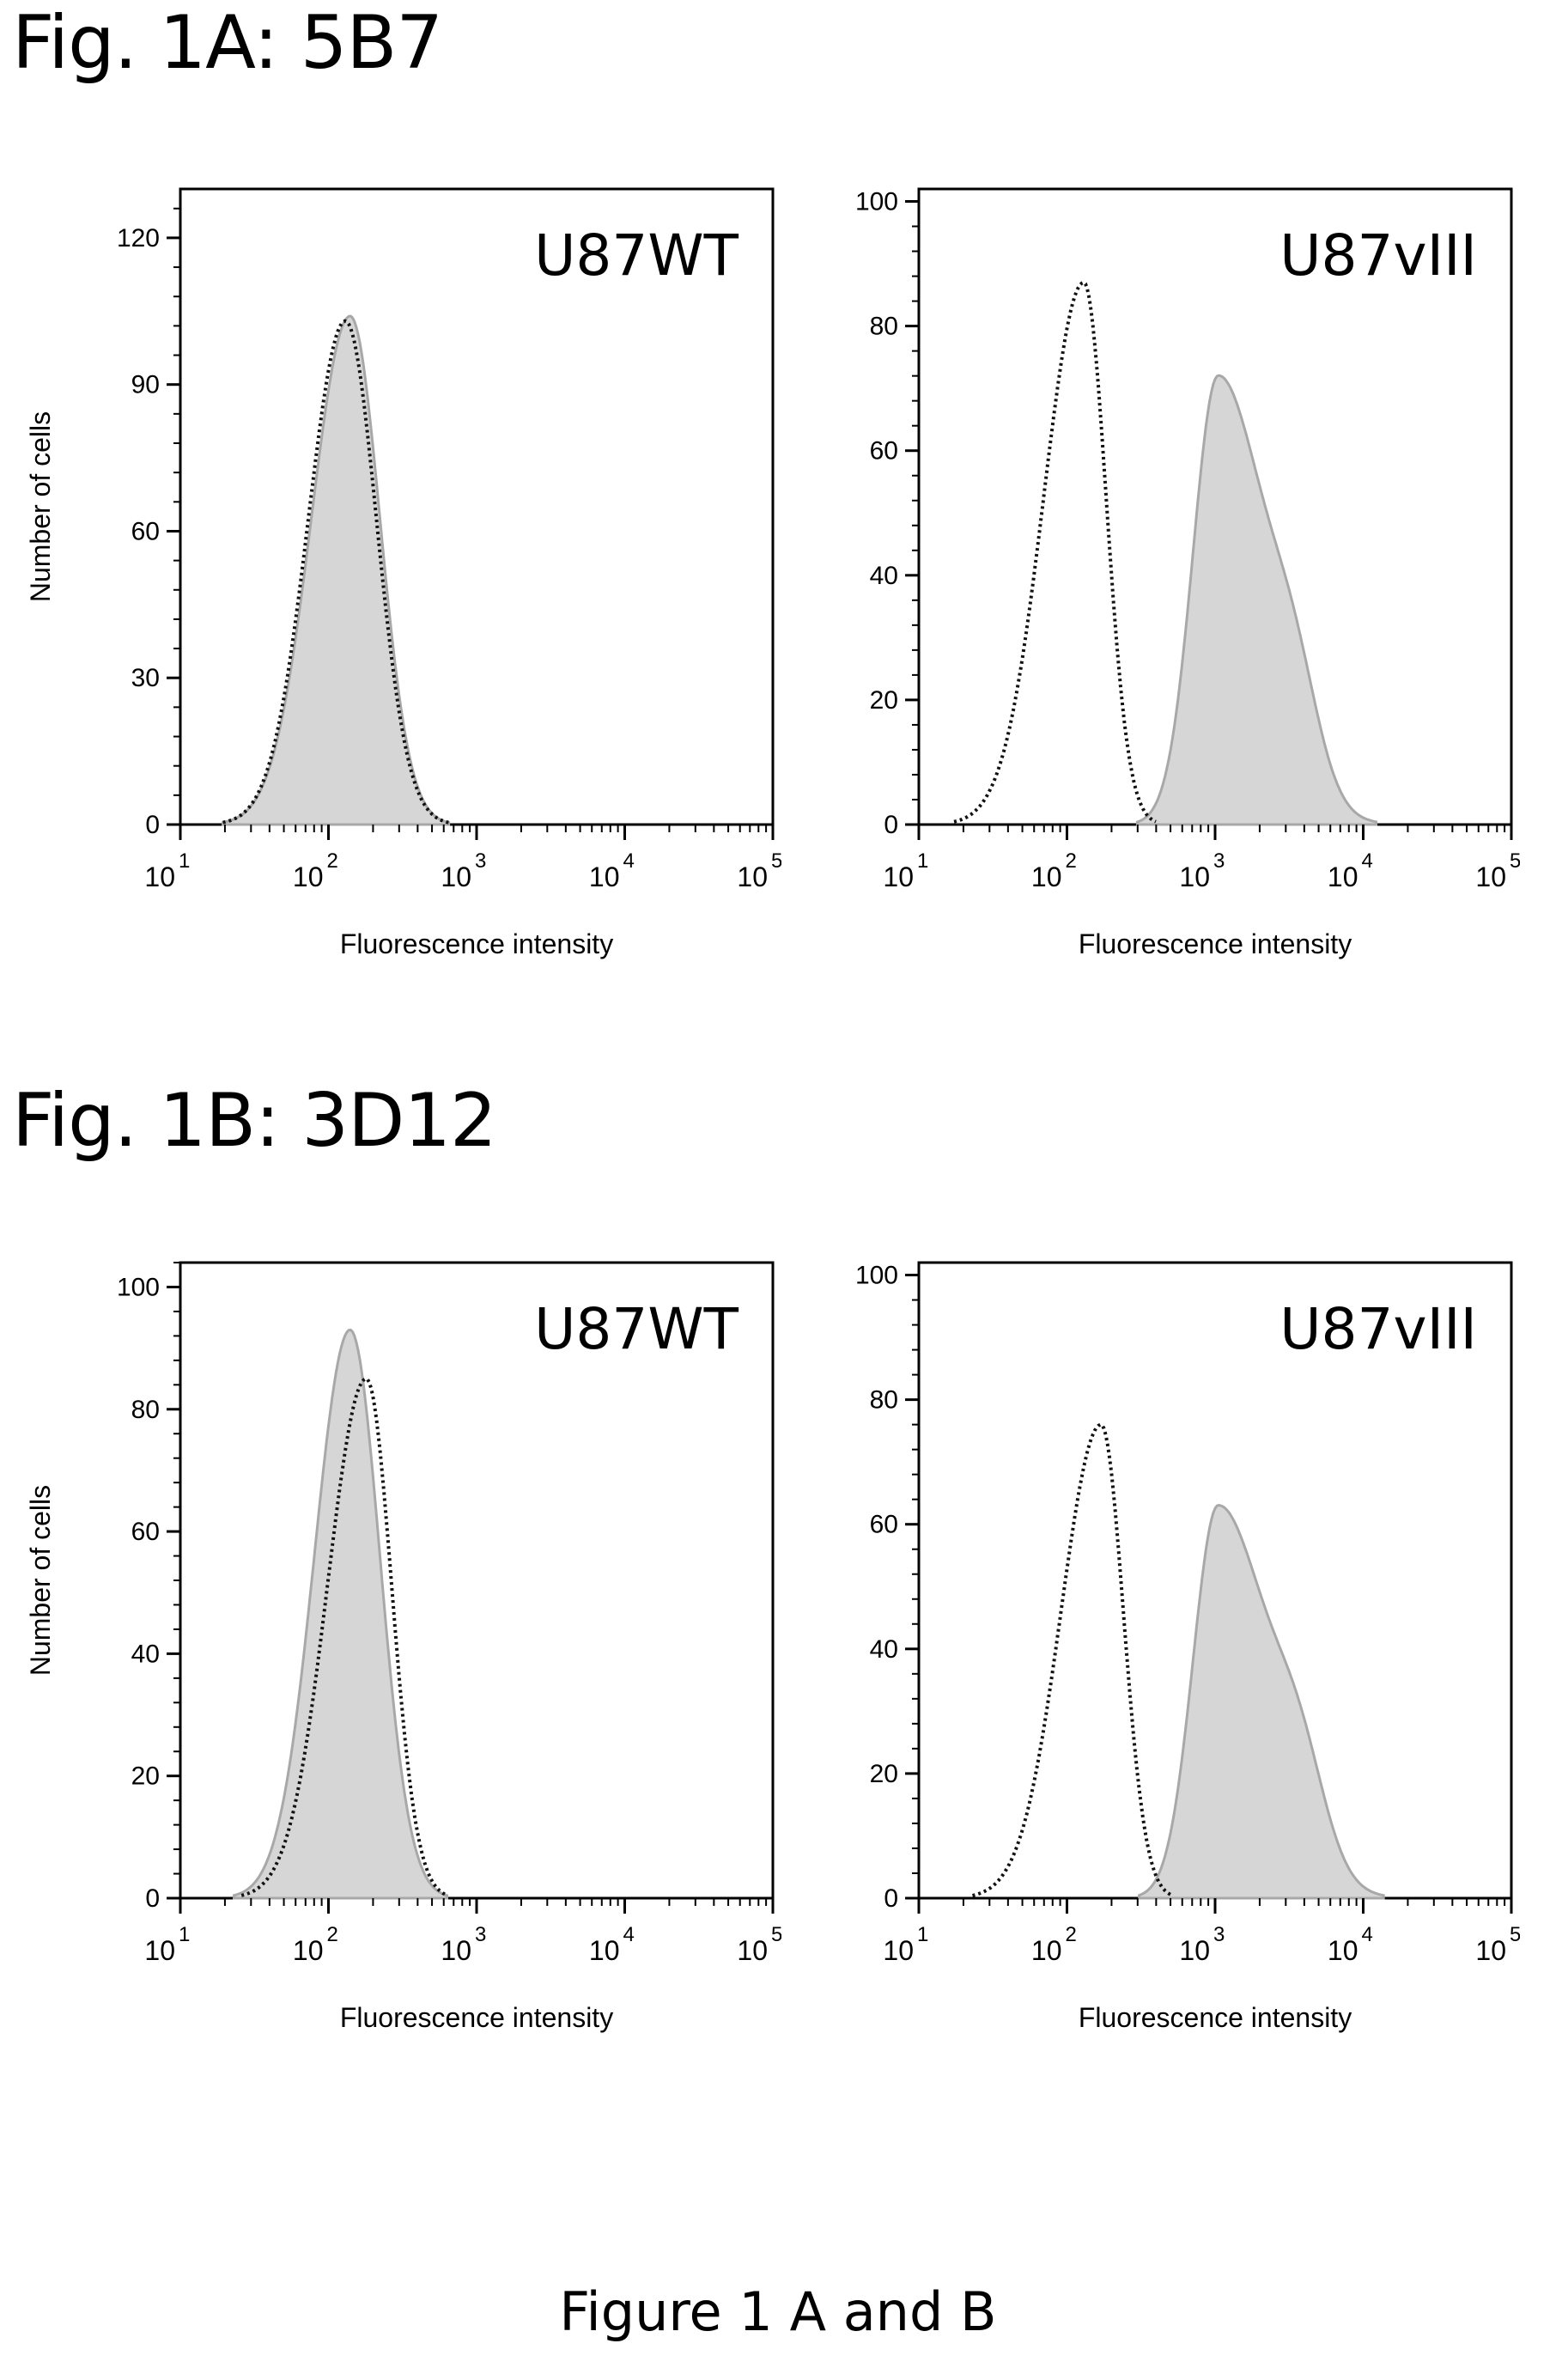 The width and height of the screenshot is (1556, 2380). What do you see at coordinates (778, 2311) in the screenshot?
I see `figure-caption: Figure 1 A and B` at bounding box center [778, 2311].